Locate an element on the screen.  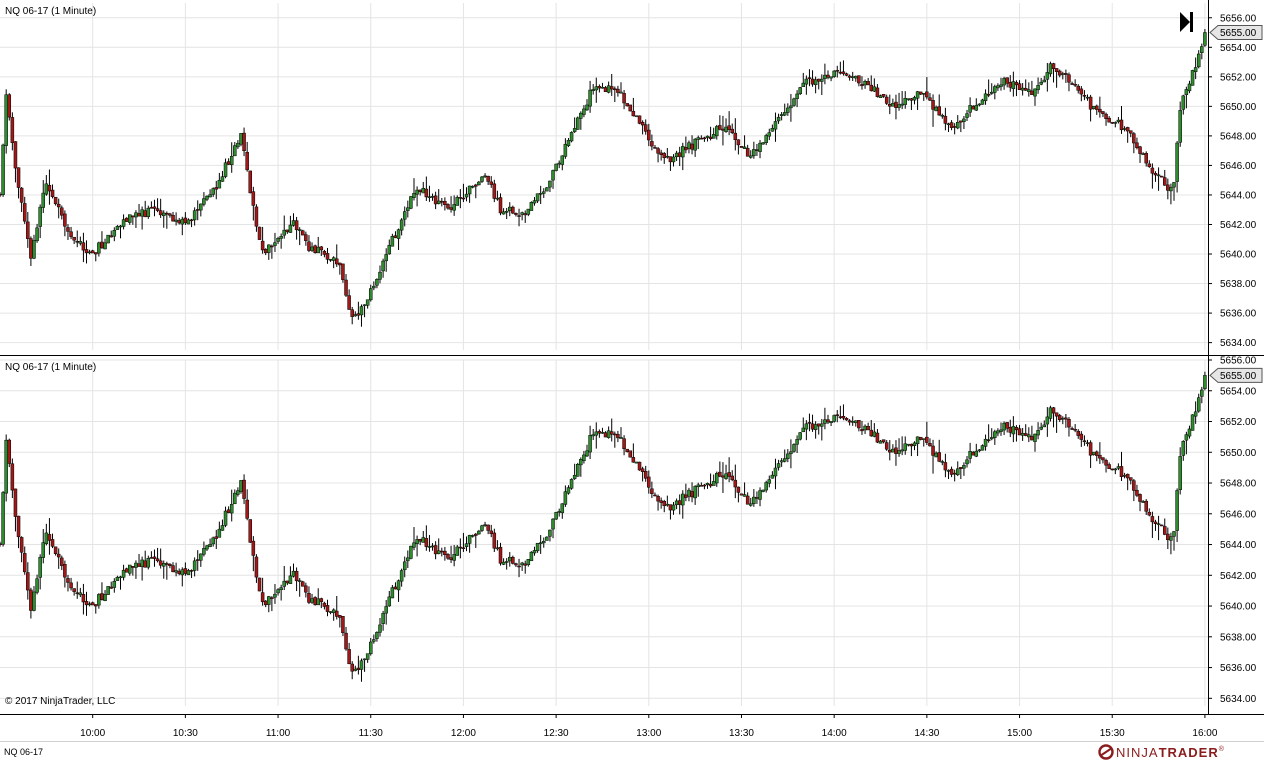
scroll-to-end-icon is located at coordinates (1186, 22).